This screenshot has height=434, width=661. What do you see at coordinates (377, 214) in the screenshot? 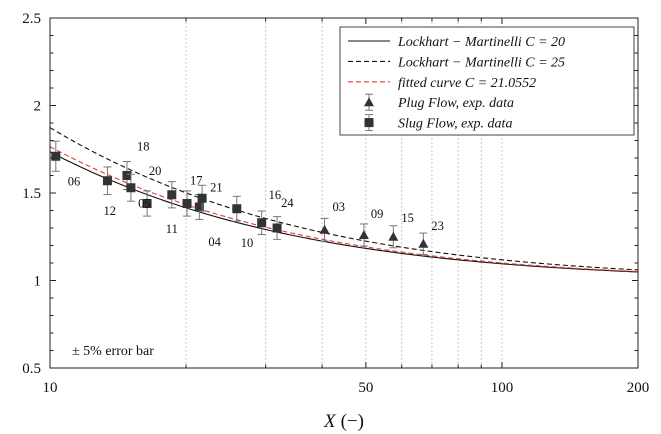
I see `point-label: 09` at bounding box center [377, 214].